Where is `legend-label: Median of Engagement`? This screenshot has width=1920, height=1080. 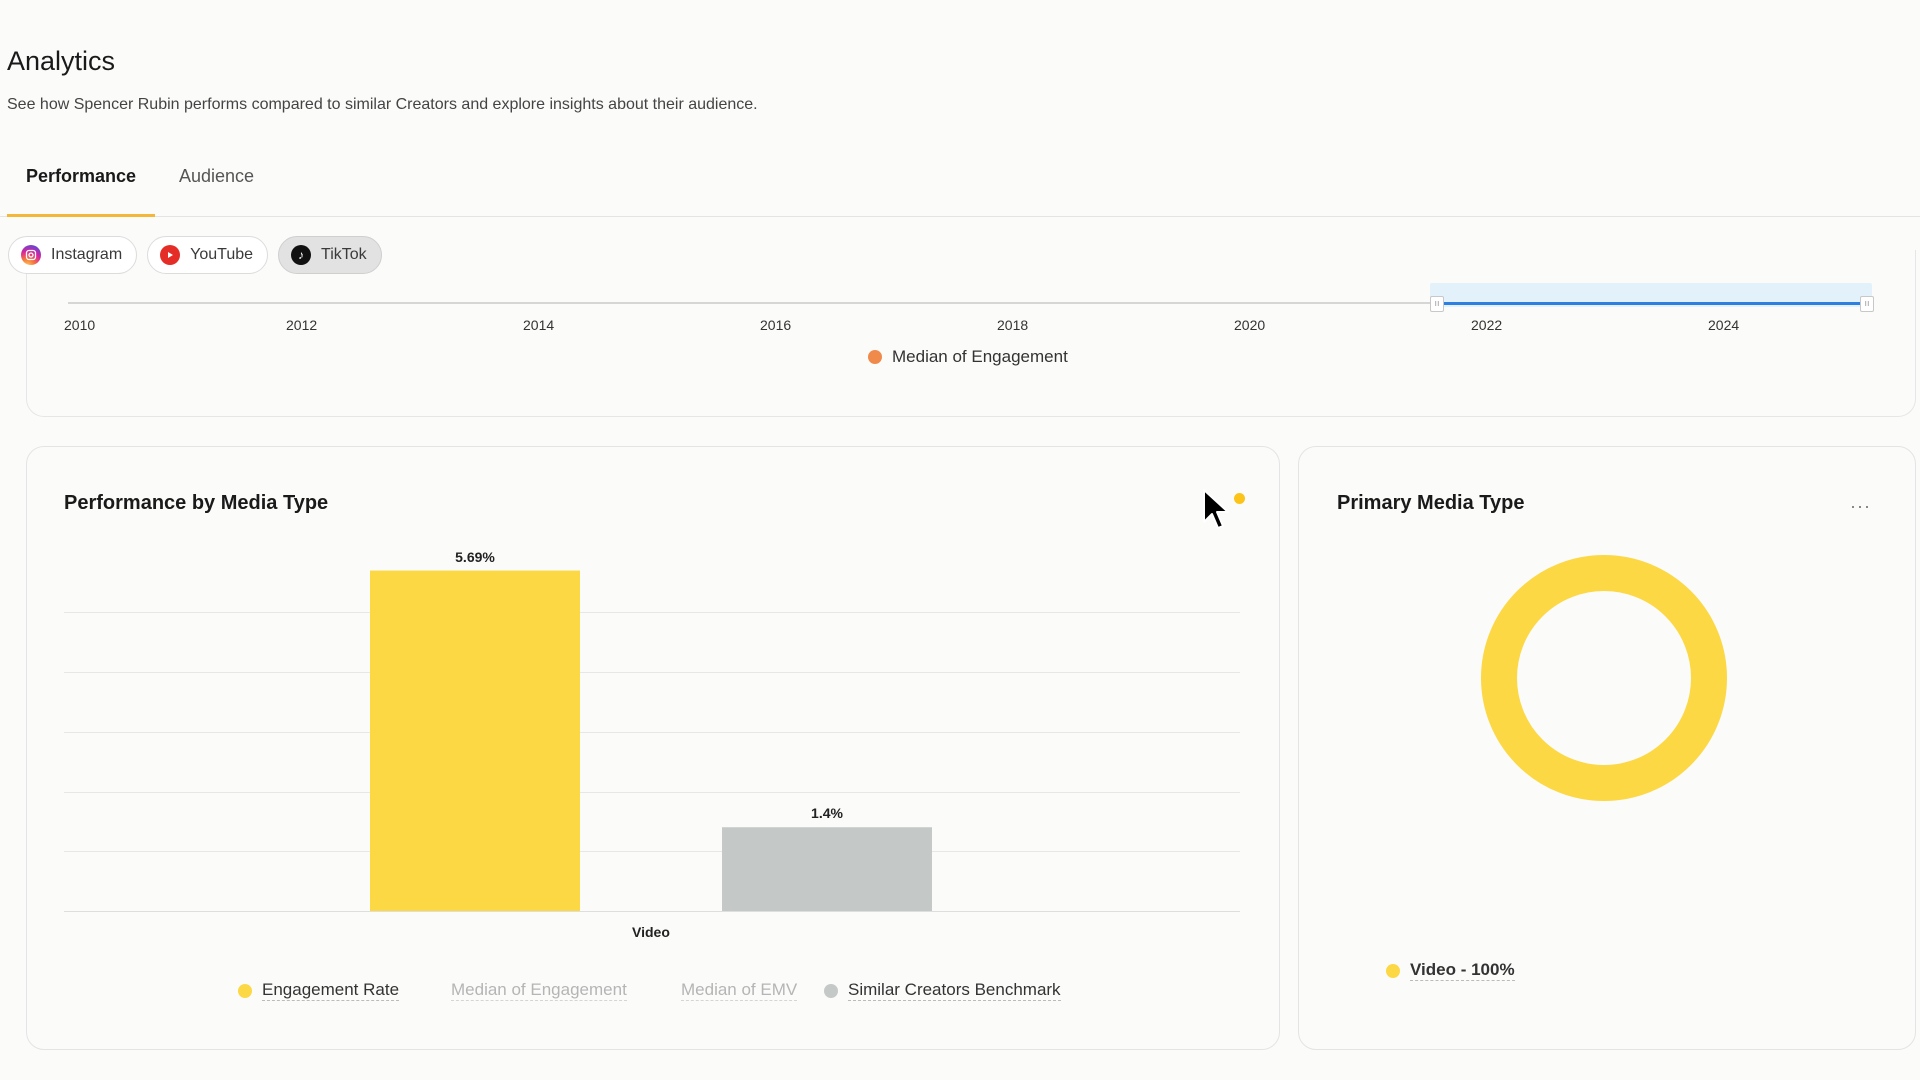
legend-label: Median of Engagement is located at coordinates (539, 990).